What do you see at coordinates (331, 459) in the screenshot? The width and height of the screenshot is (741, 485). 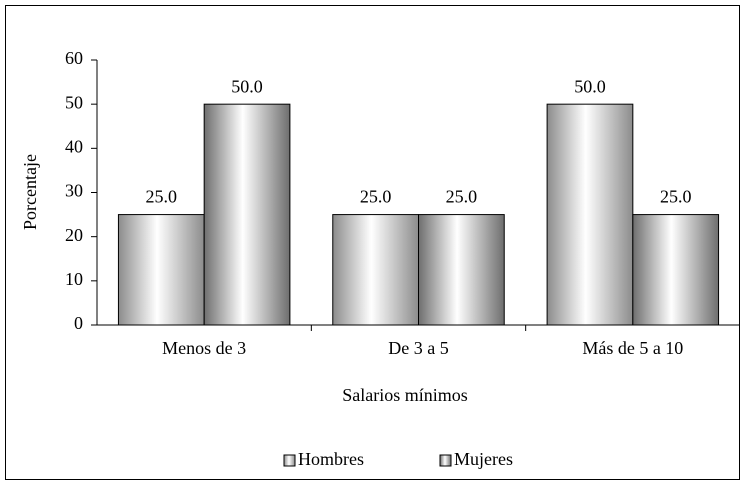 I see `legend-label: Hombres` at bounding box center [331, 459].